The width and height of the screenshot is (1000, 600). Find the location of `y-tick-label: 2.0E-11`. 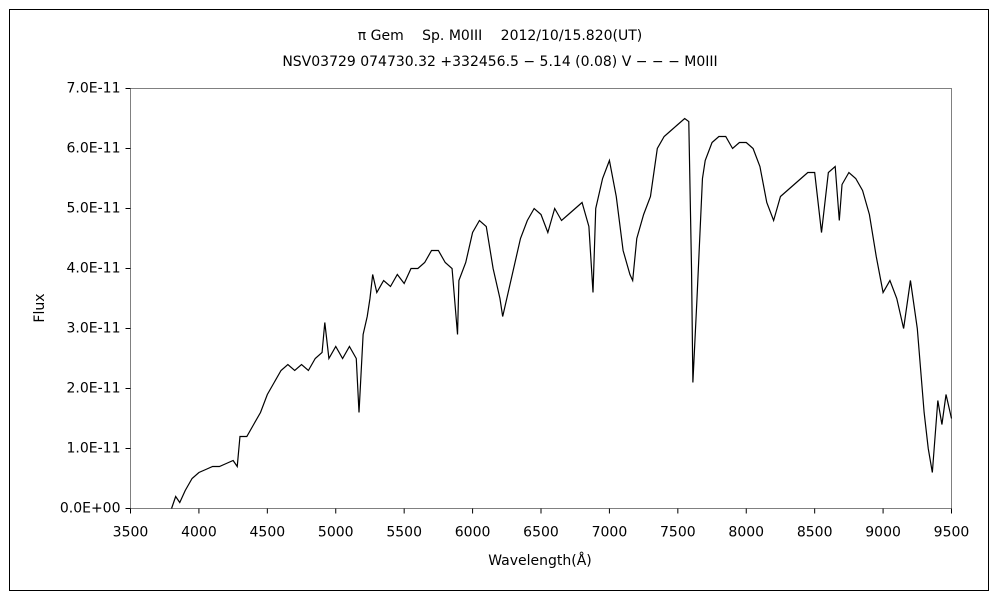

y-tick-label: 2.0E-11 is located at coordinates (94, 389).